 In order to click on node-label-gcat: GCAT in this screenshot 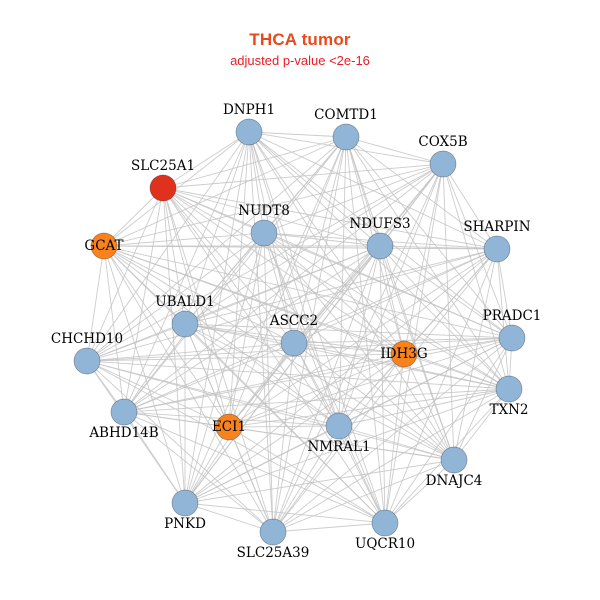, I will do `click(103, 246)`.